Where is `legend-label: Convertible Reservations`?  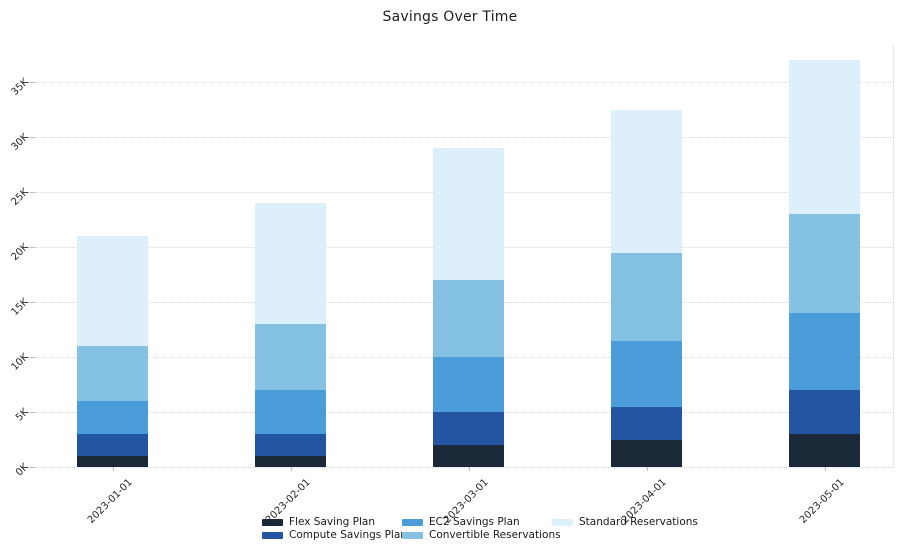
legend-label: Convertible Reservations is located at coordinates (495, 535).